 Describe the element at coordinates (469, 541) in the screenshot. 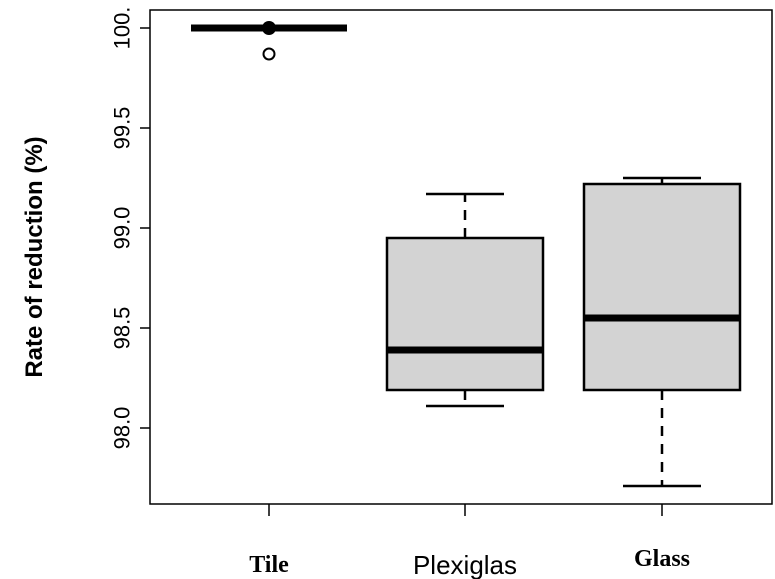

I see `x-axis: Tile Plexiglas Glass` at that location.